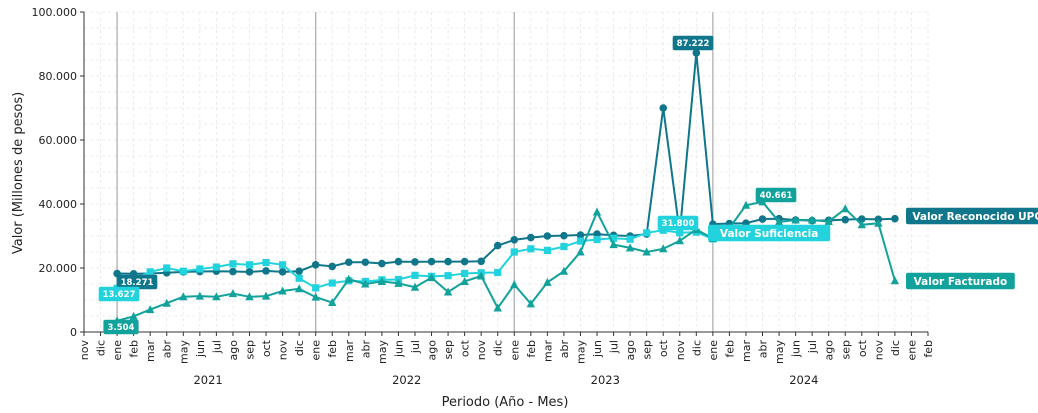 This screenshot has width=1038, height=413. I want to click on value-annotation-bg, so click(693, 43).